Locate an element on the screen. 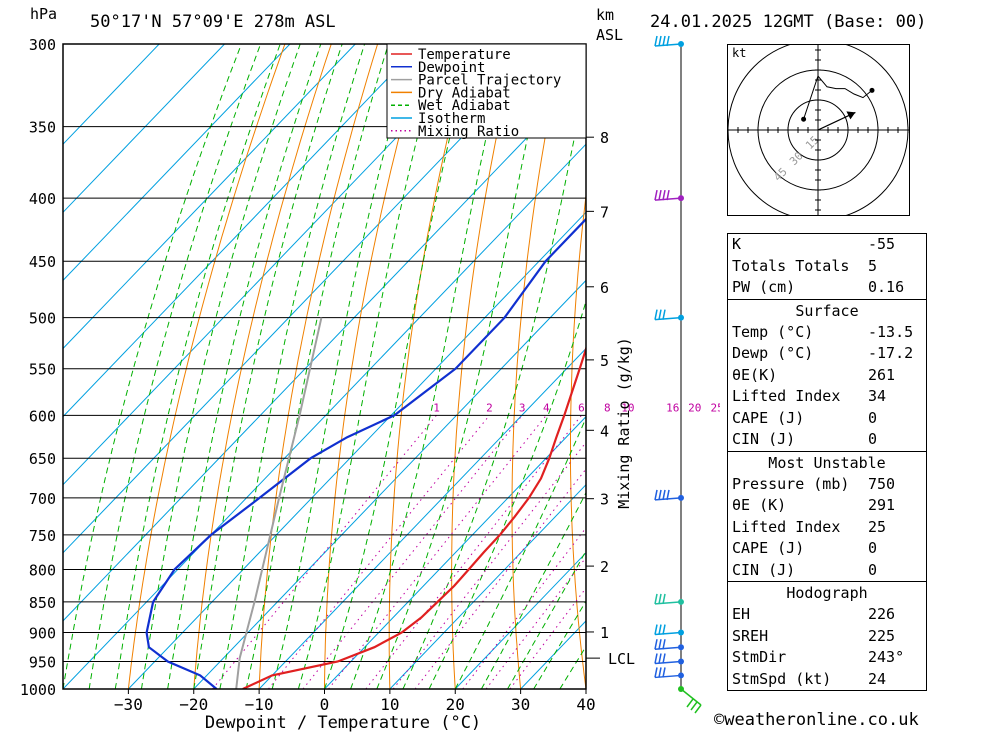 The height and width of the screenshot is (733, 1000). mixing-ratio-label: 6 is located at coordinates (581, 407).